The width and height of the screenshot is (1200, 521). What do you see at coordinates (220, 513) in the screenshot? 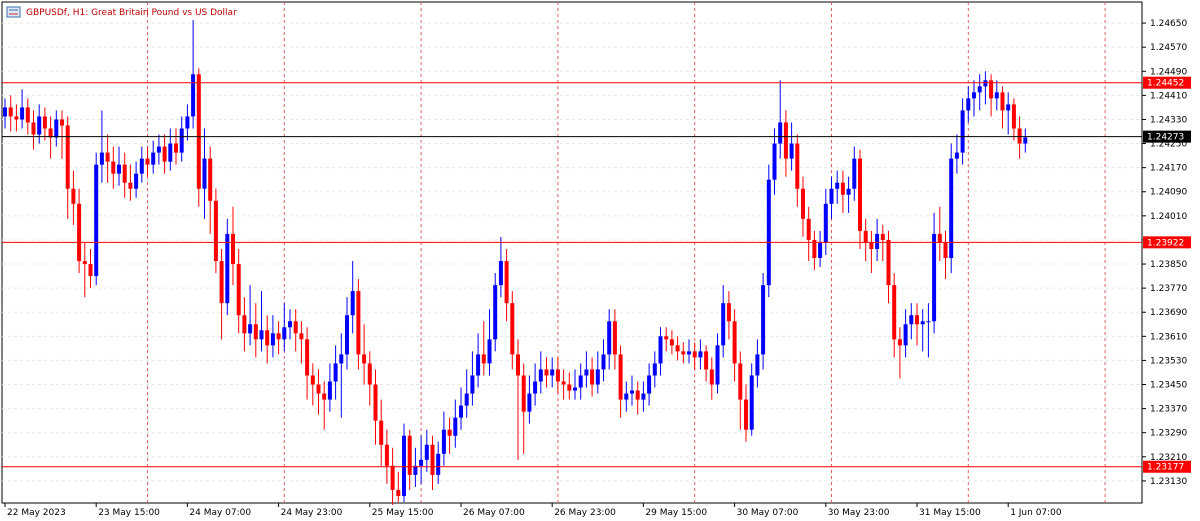
I see `x-tick-label: 24 May 07:00` at bounding box center [220, 513].